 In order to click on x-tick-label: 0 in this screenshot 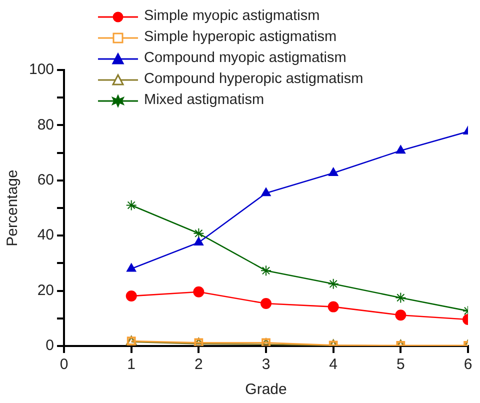, I will do `click(64, 365)`.